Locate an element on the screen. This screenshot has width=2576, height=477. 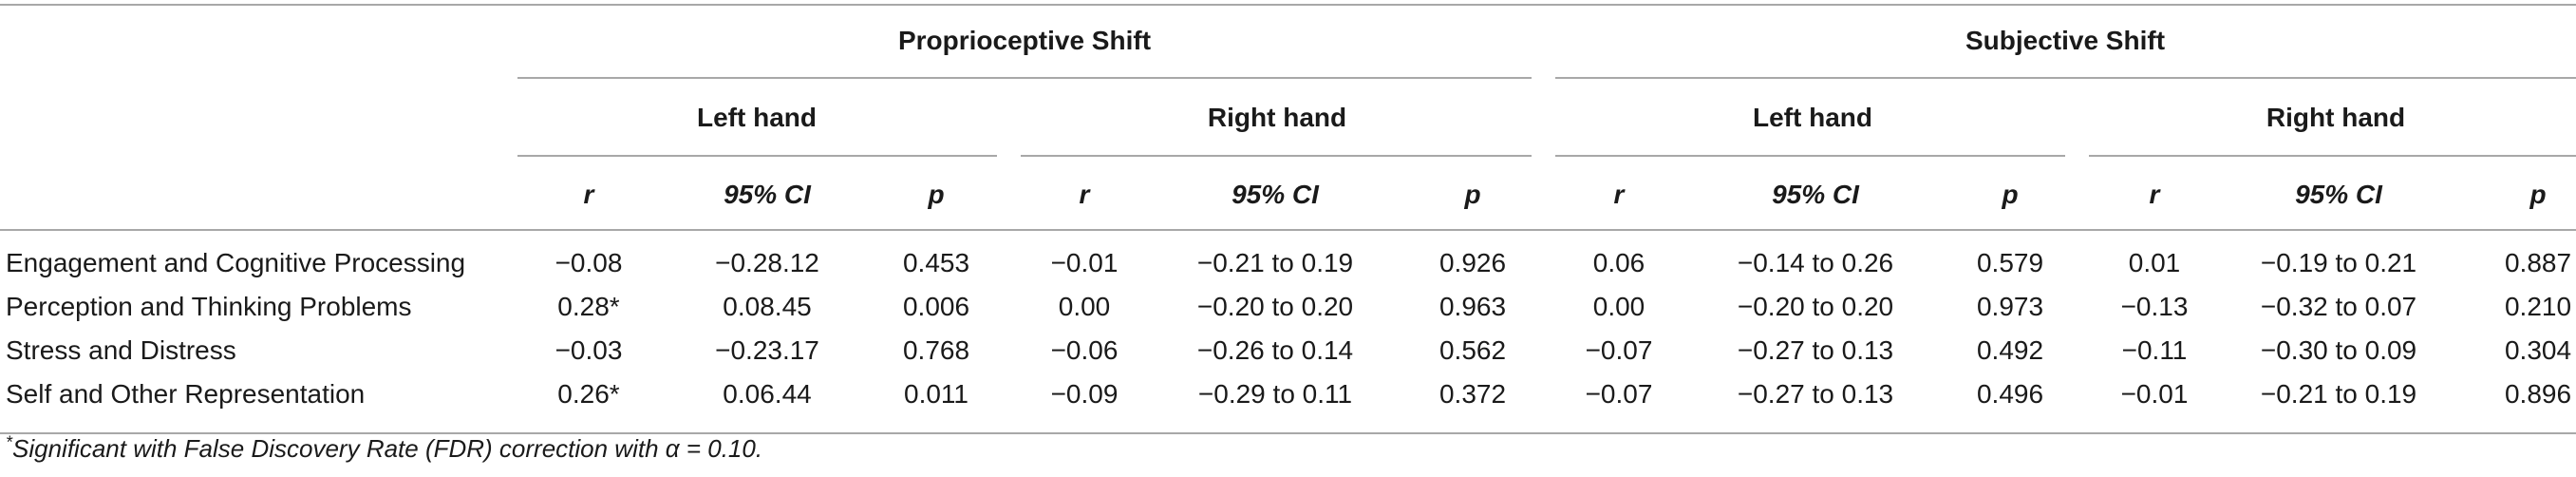
col-header-p-4: p is located at coordinates (2538, 194).